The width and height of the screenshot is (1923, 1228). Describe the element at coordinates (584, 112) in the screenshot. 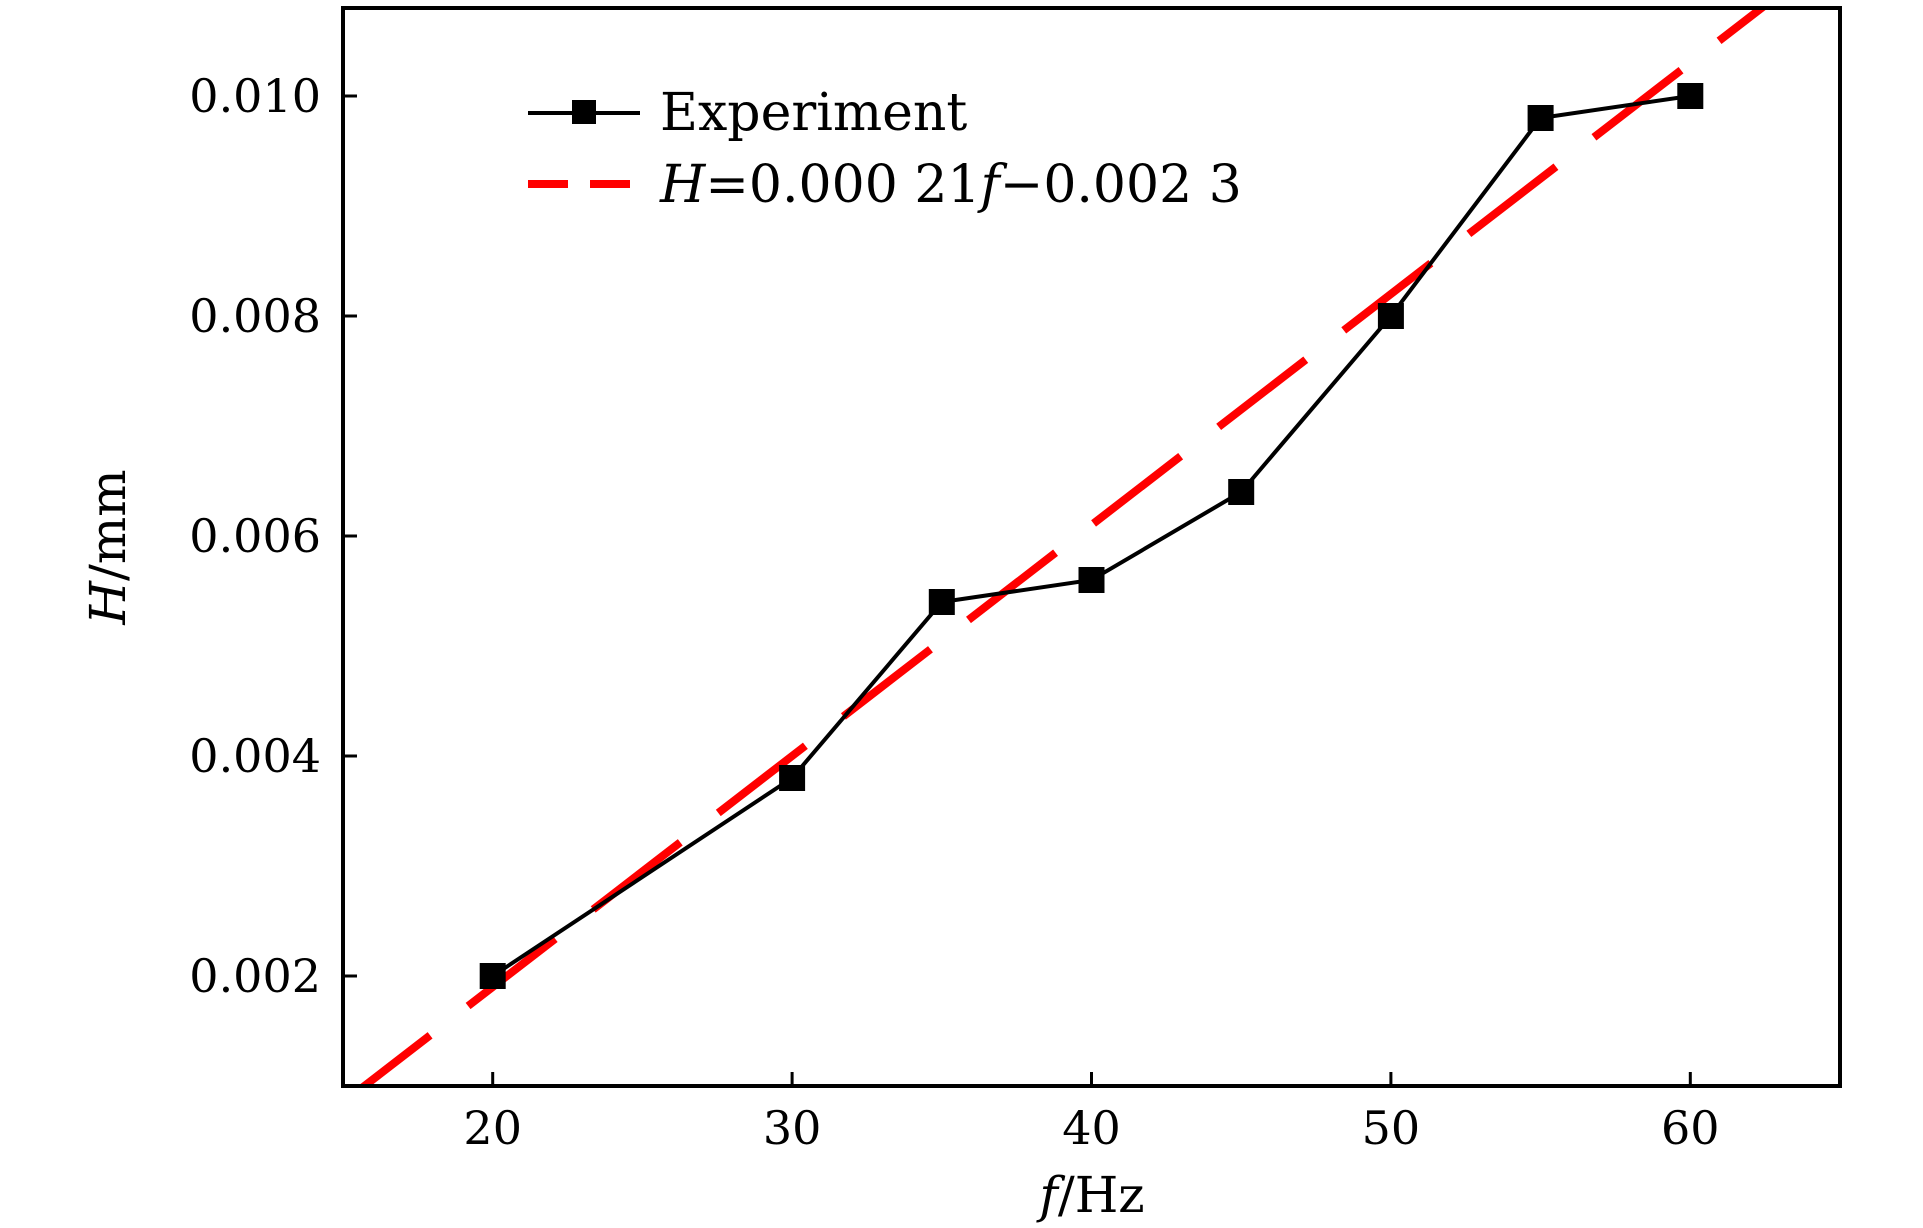

I see `legend-experiment-marker` at that location.